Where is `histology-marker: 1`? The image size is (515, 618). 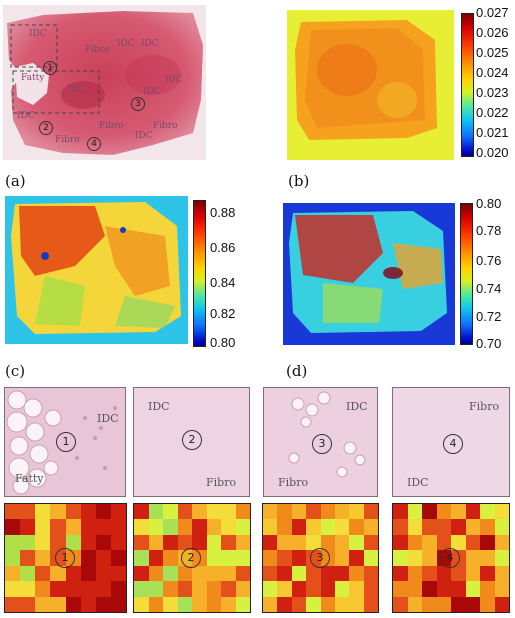
histology-marker: 1 is located at coordinates (66, 442).